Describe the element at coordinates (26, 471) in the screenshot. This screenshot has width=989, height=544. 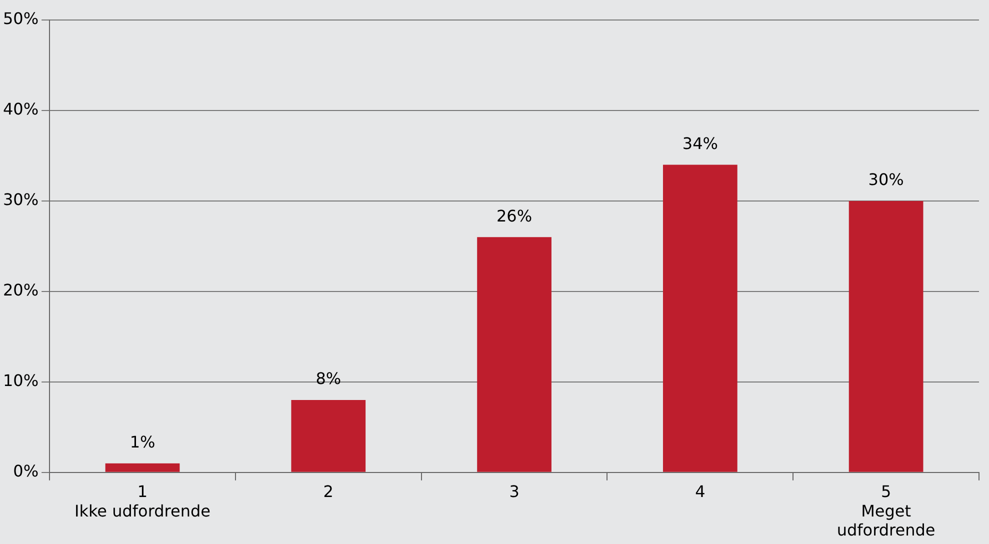
I see `y-tick-label: 0%` at that location.